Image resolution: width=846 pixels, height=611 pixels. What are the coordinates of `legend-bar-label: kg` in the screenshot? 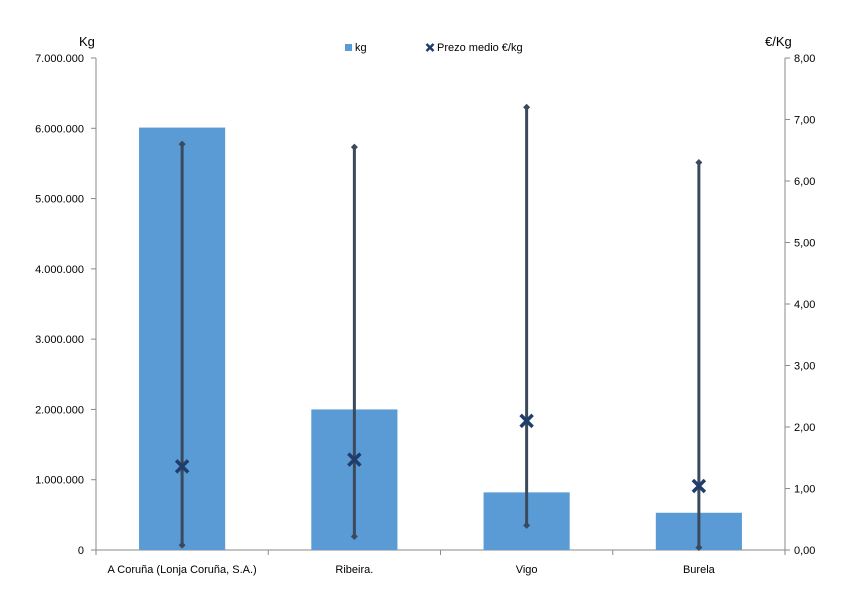 It's located at (361, 48).